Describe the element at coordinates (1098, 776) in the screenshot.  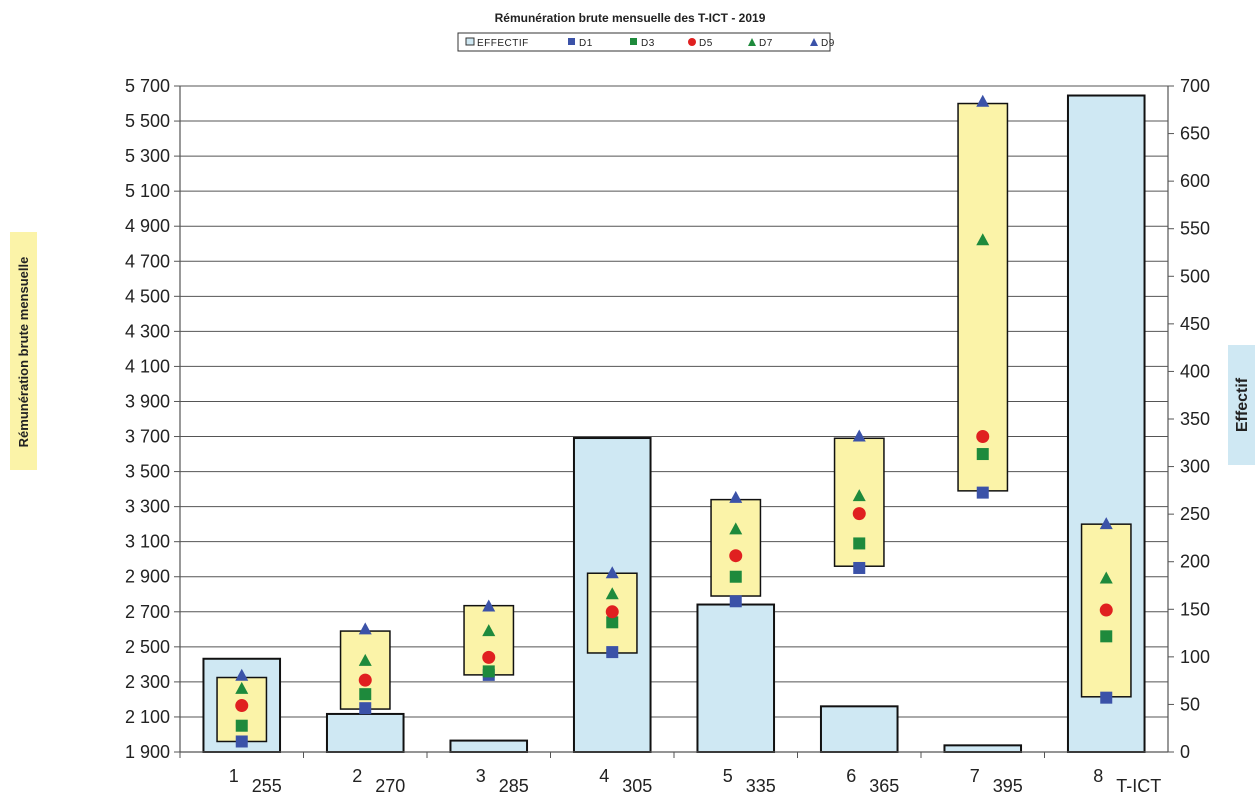
I see `category-label: 8` at that location.